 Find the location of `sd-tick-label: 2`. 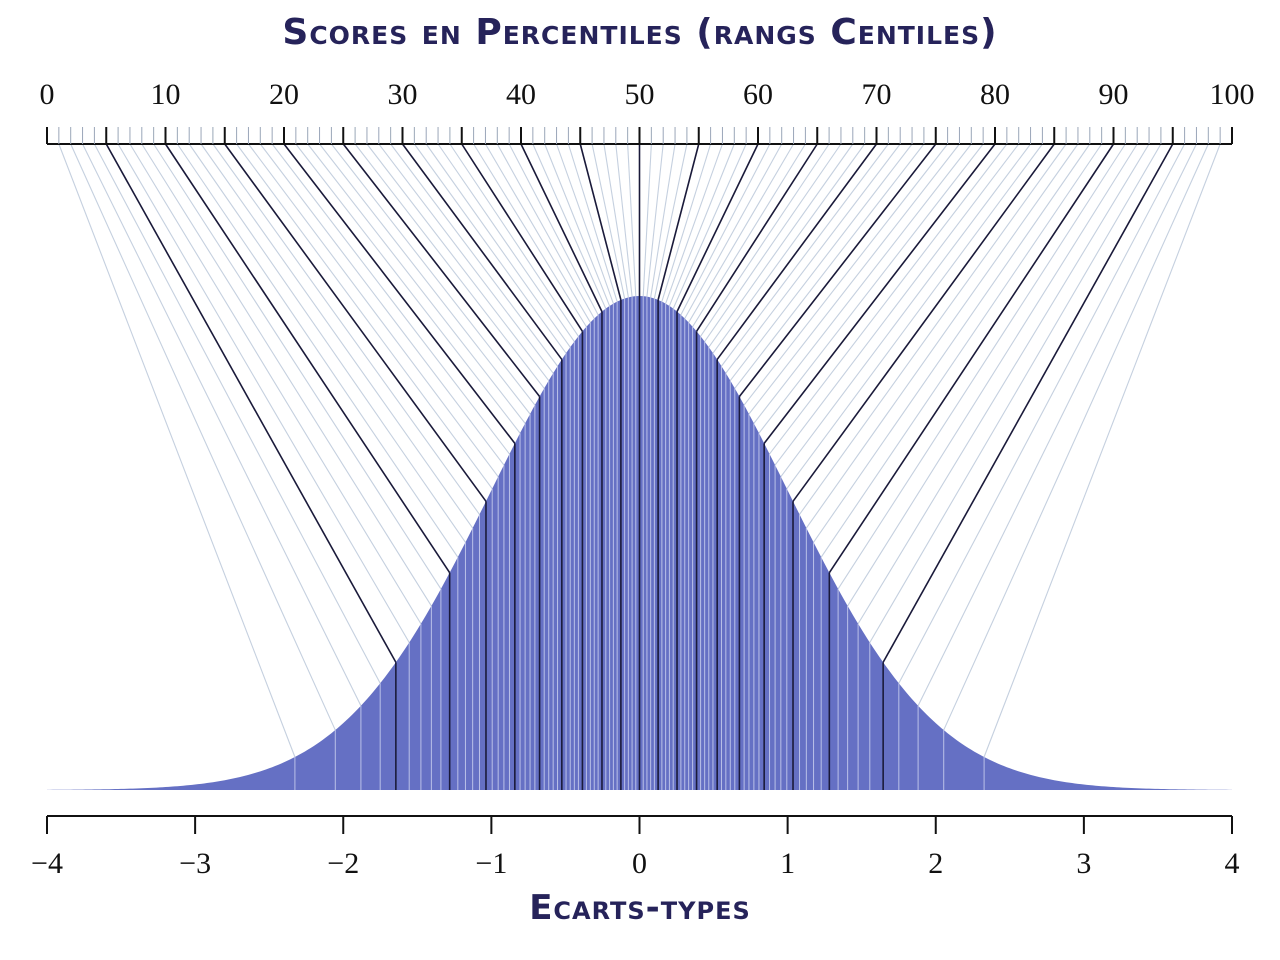

sd-tick-label: 2 is located at coordinates (935, 863).